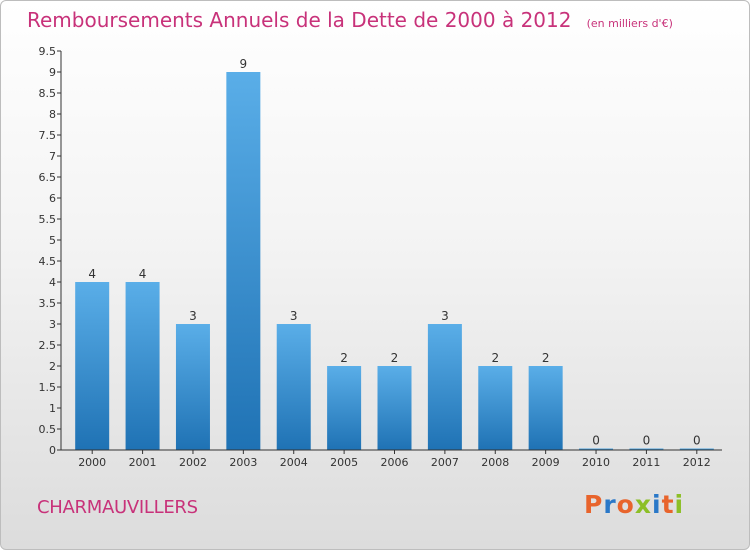  I want to click on x-tick-label-2010: 2010, so click(596, 462).